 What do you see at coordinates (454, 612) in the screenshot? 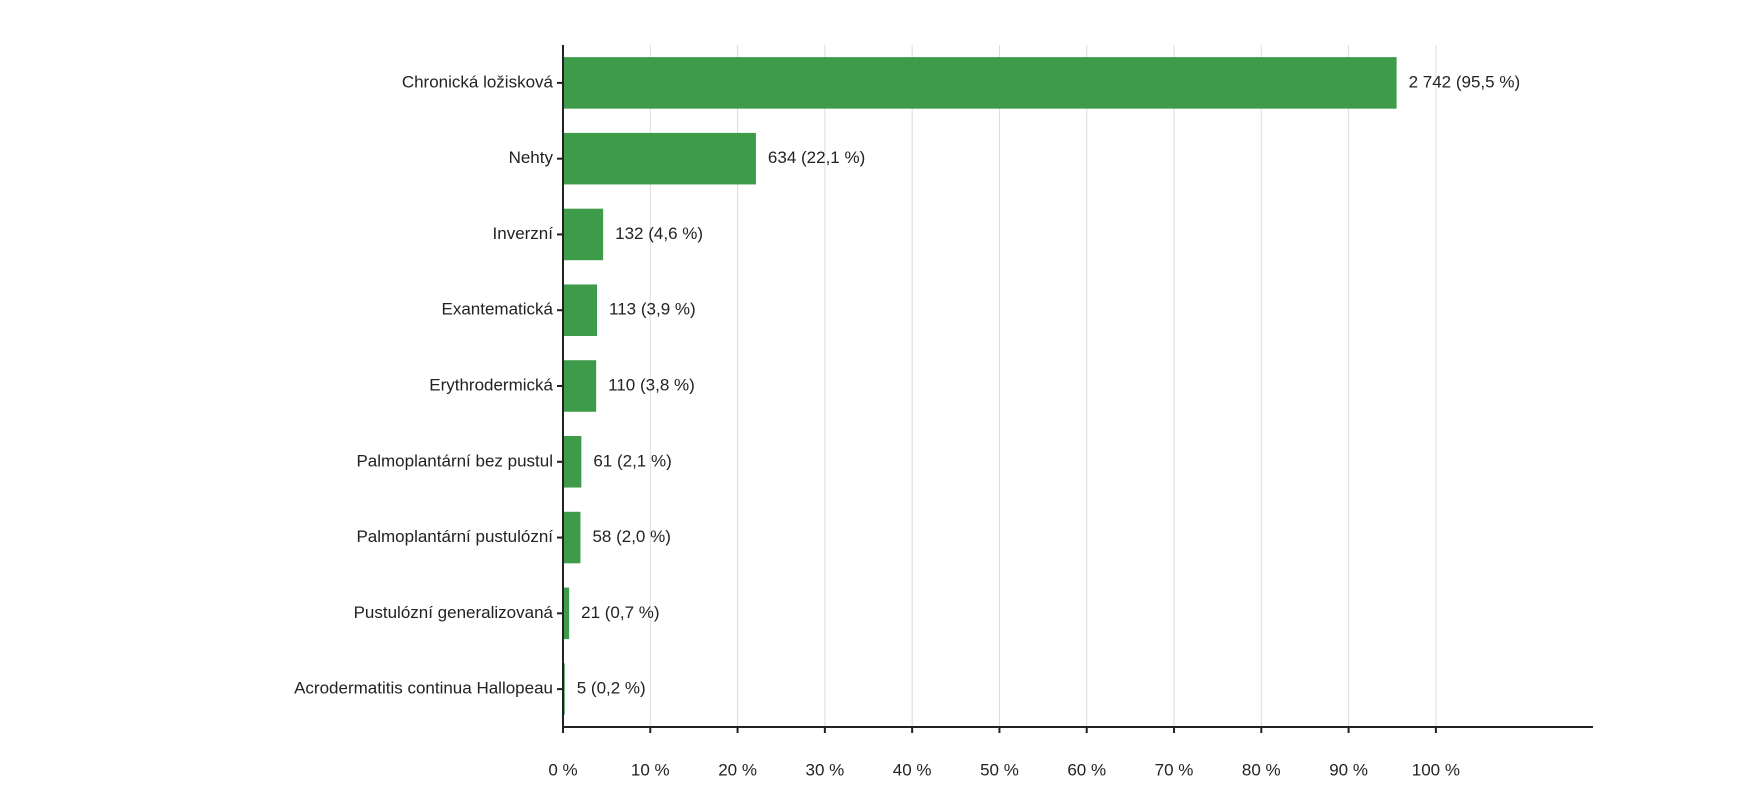
I see `y-tick-label: Pustulózní generalizovaná` at bounding box center [454, 612].